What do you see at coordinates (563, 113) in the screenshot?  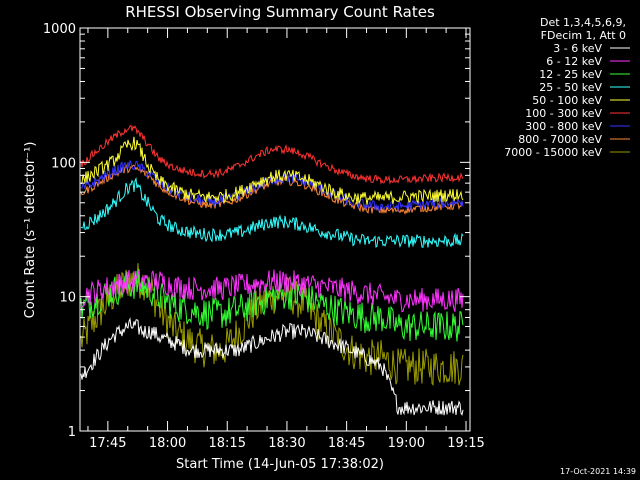 I see `legend-entry-label: 100 - 300 keV` at bounding box center [563, 113].